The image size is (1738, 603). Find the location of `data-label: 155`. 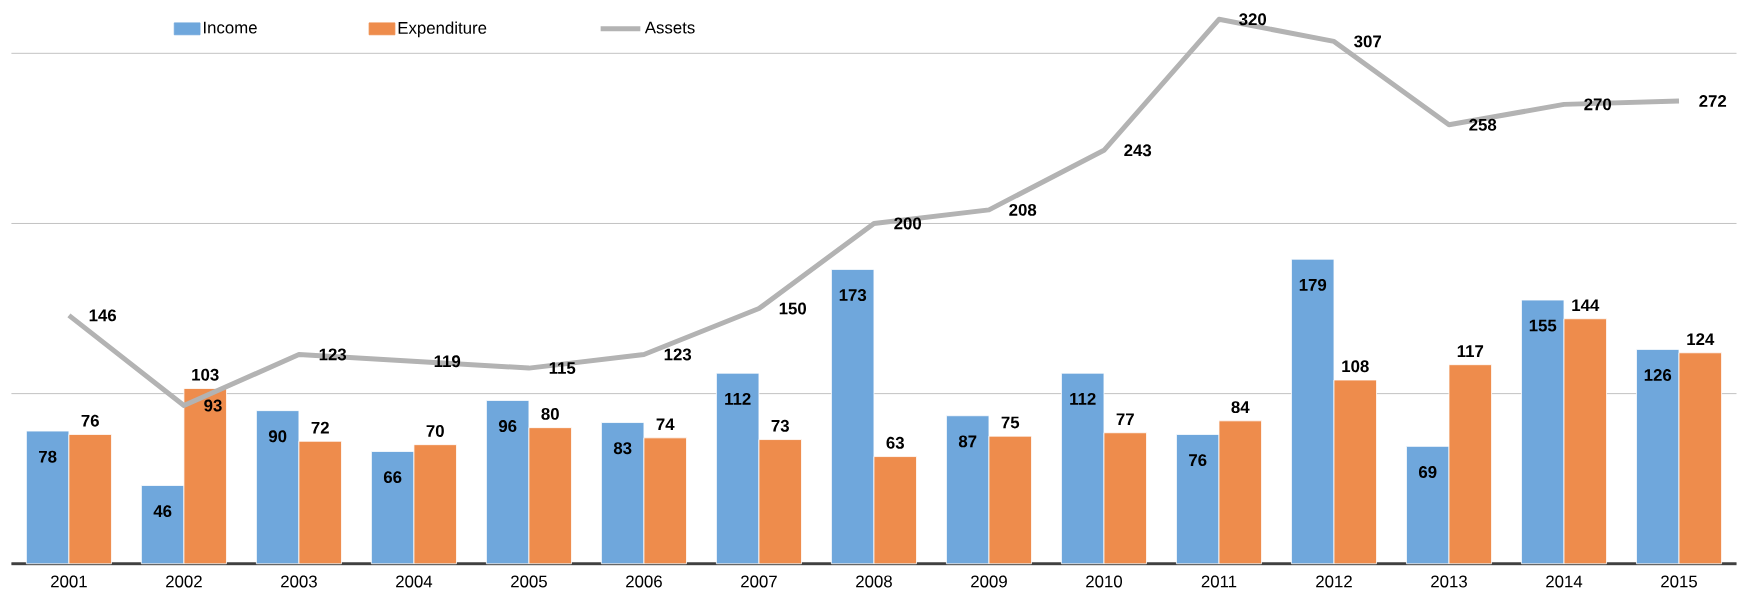

data-label: 155 is located at coordinates (1543, 325).